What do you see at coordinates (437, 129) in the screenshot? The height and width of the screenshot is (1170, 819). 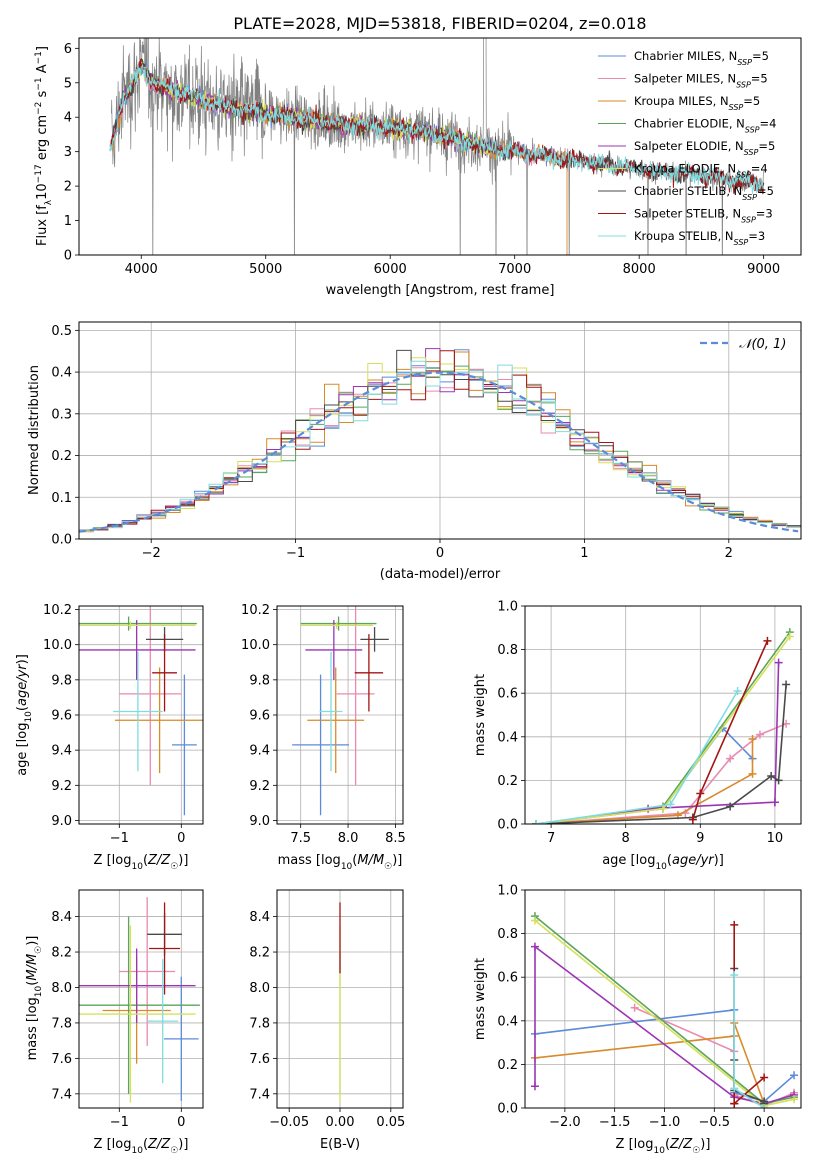 I see `model-spectrum-kroupa-stelib` at bounding box center [437, 129].